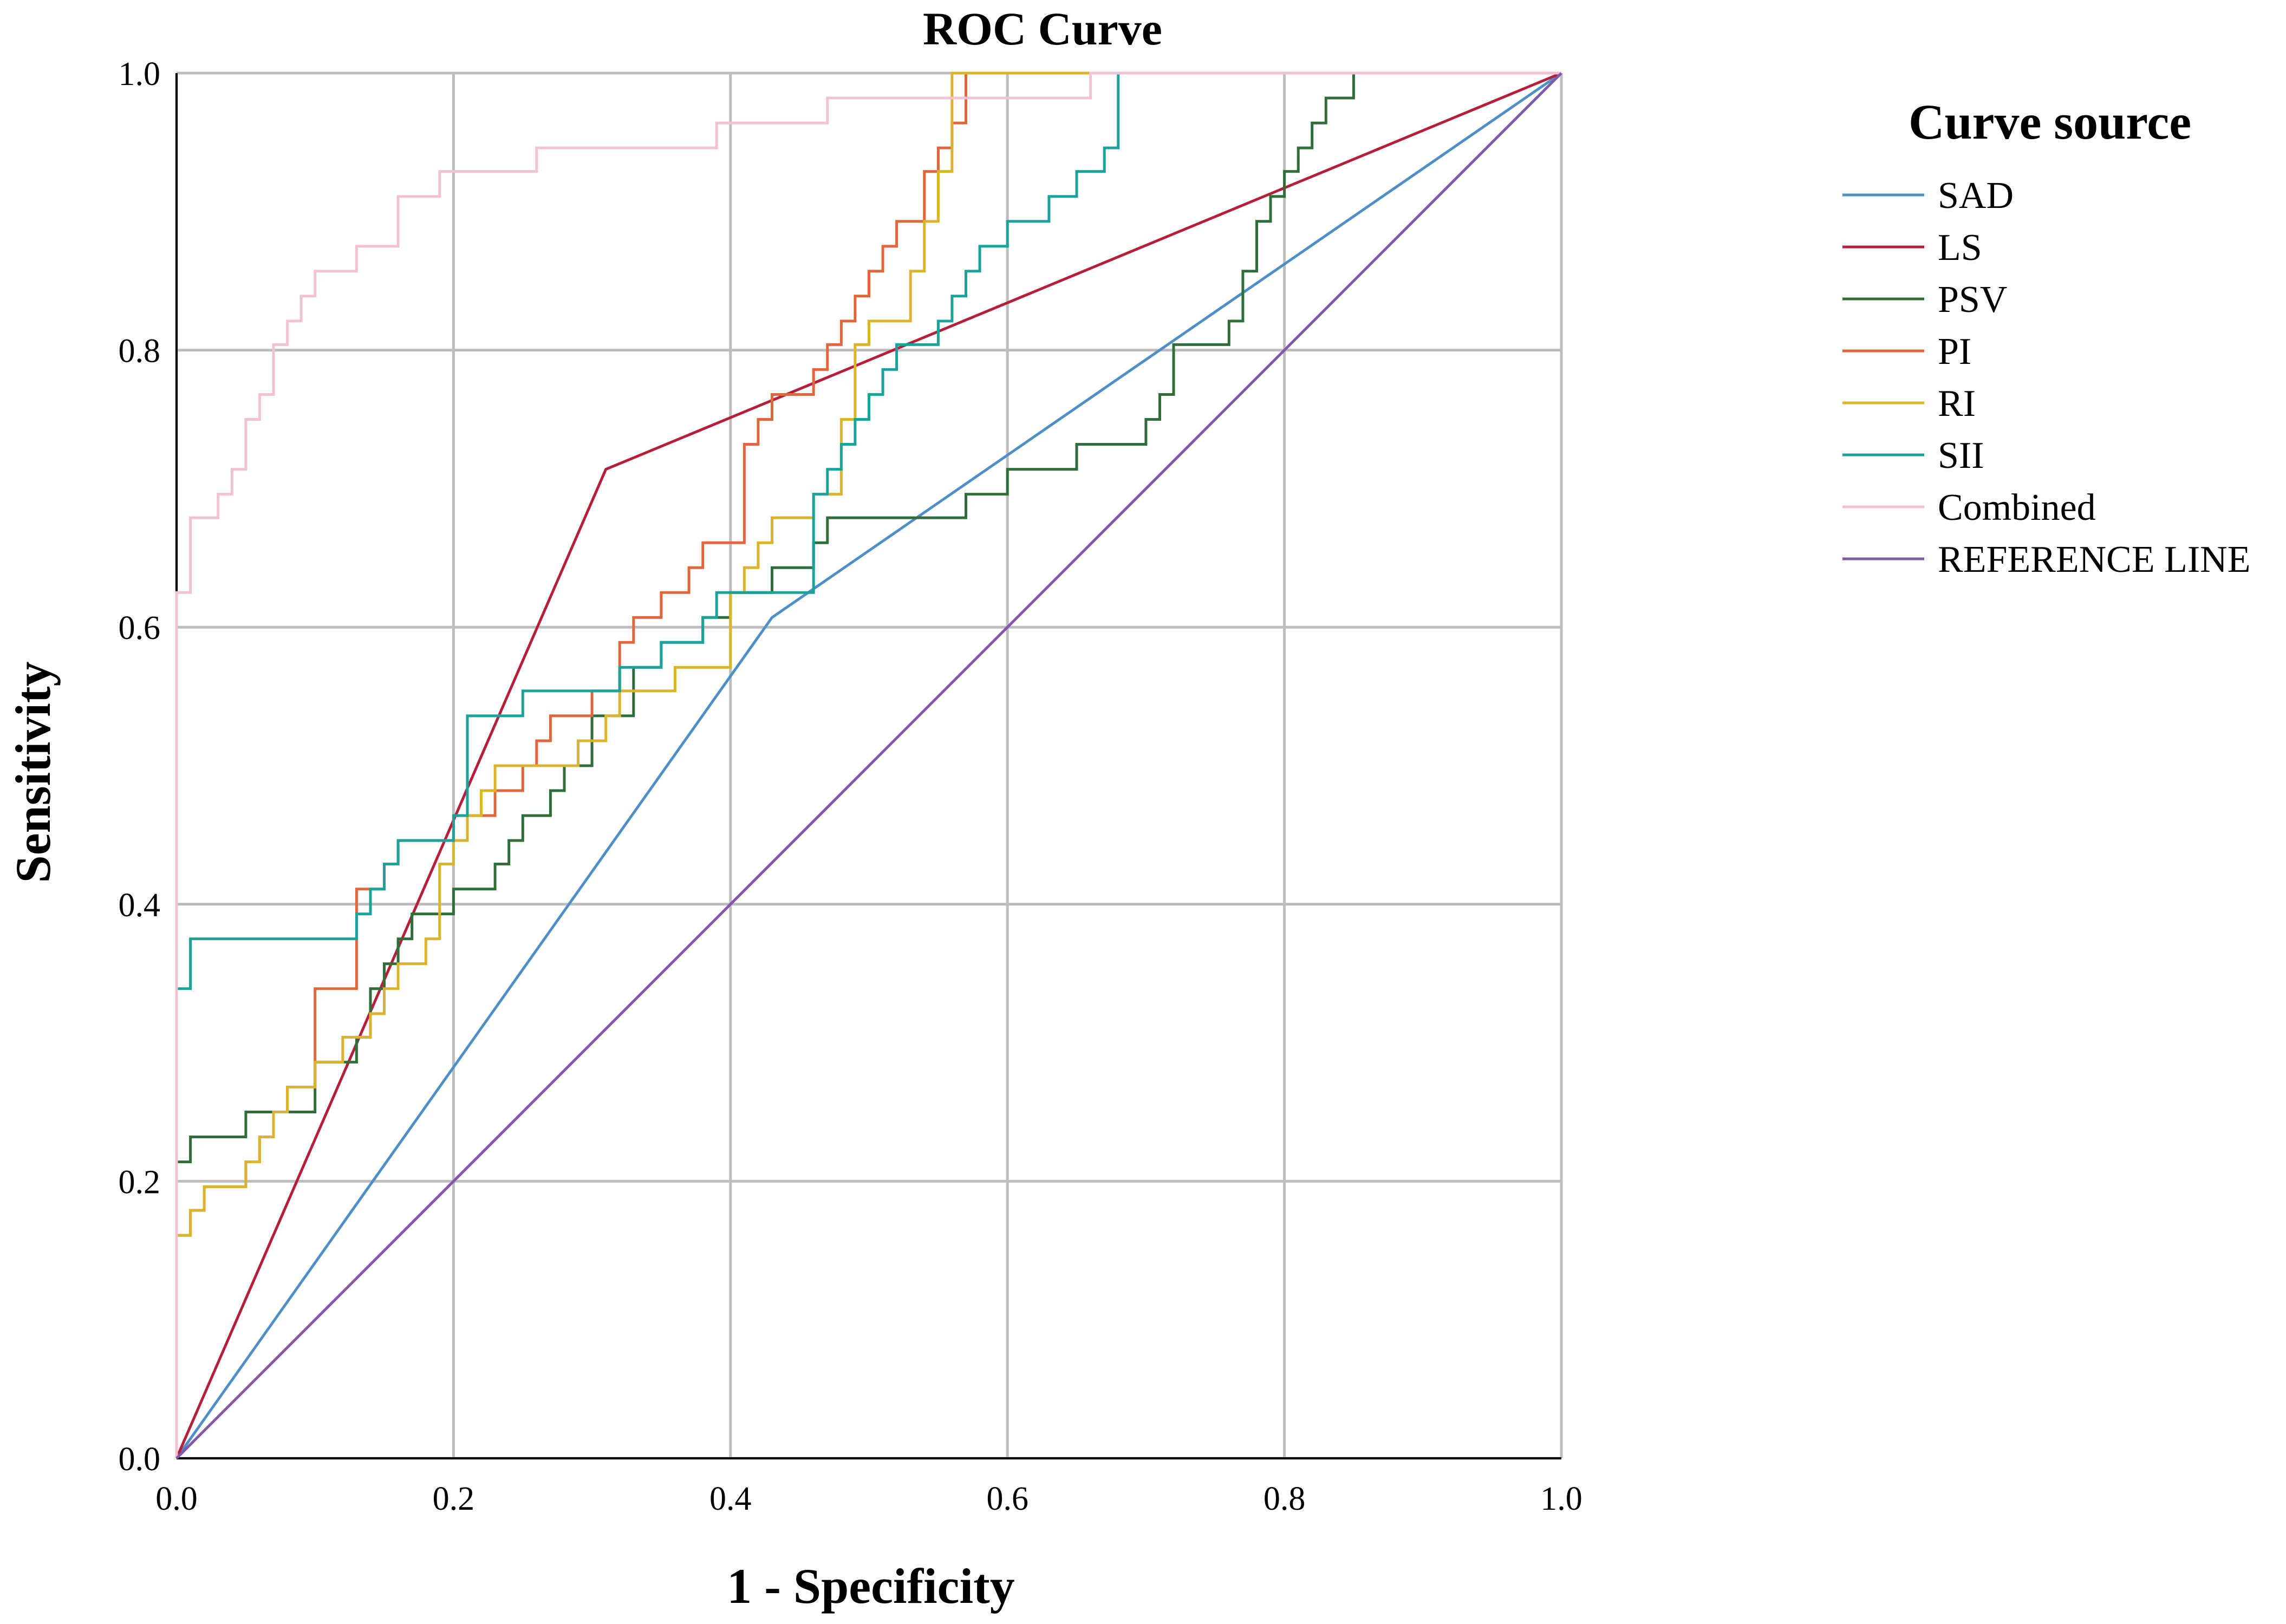 This screenshot has width=2286, height=1624. I want to click on x-tick-label: 0.0, so click(176, 1498).